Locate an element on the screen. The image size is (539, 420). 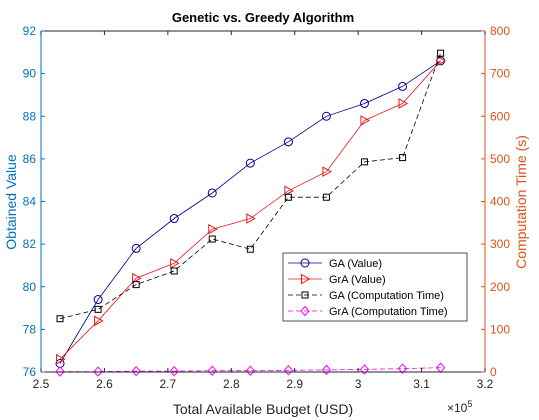
chart-title: Genetic vs. Greedy Algorithm is located at coordinates (263, 17).